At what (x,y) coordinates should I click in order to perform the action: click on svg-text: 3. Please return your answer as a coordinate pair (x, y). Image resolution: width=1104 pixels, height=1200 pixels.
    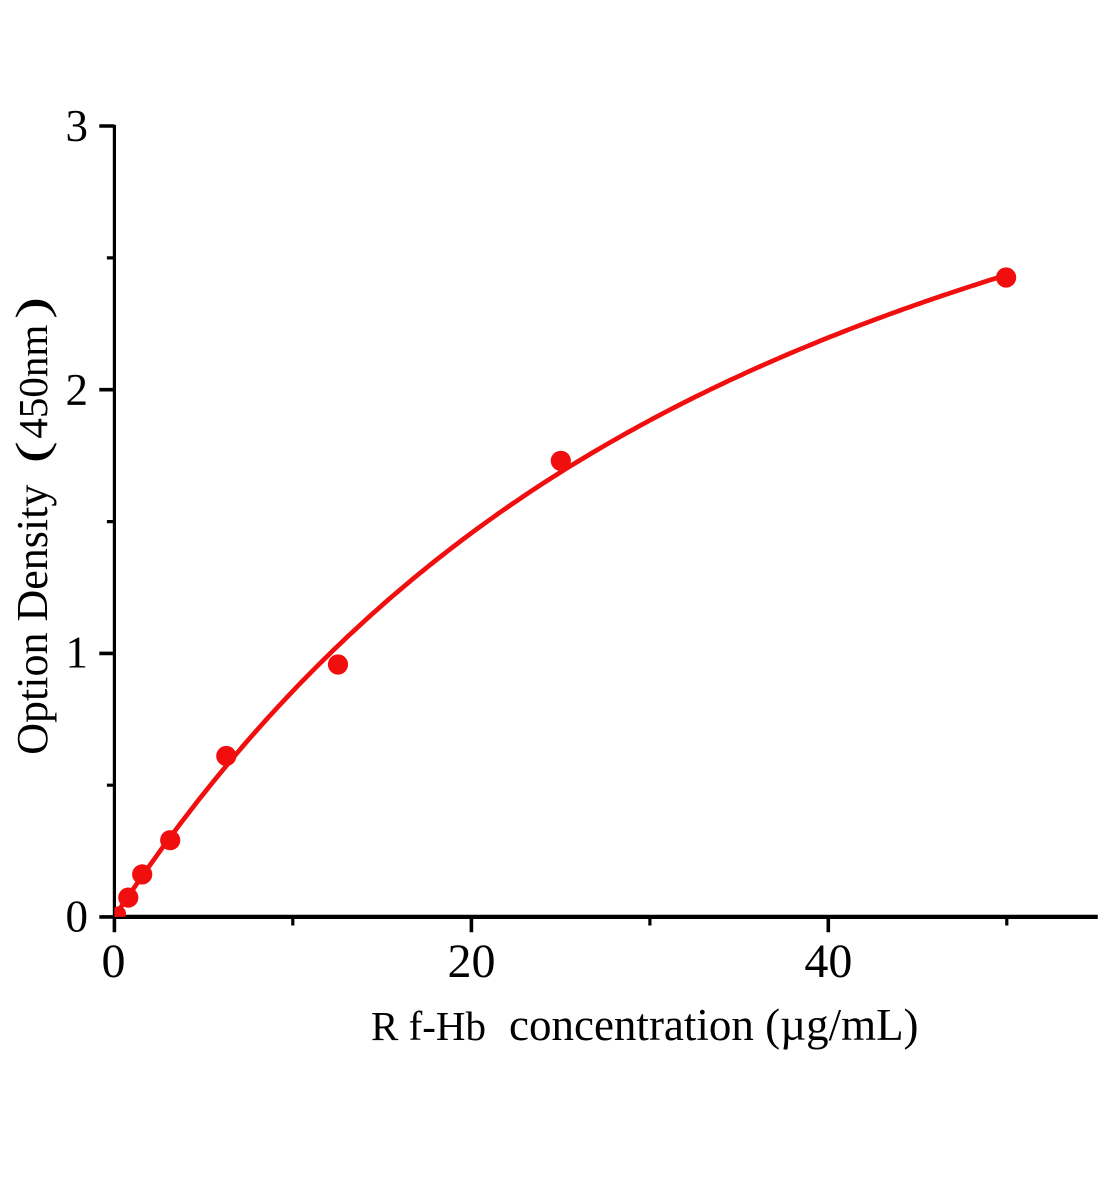
    Looking at the image, I should click on (77, 126).